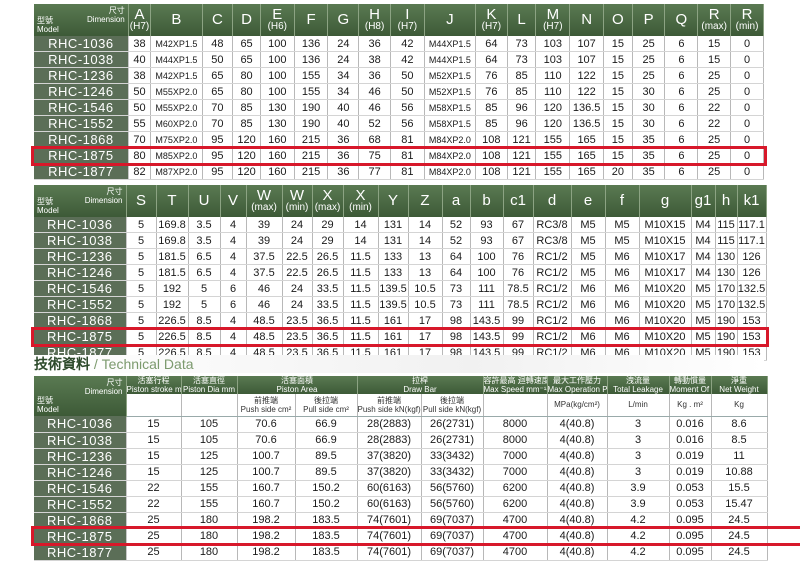  What do you see at coordinates (297, 389) in the screenshot?
I see `group-en: Piston Area` at bounding box center [297, 389].